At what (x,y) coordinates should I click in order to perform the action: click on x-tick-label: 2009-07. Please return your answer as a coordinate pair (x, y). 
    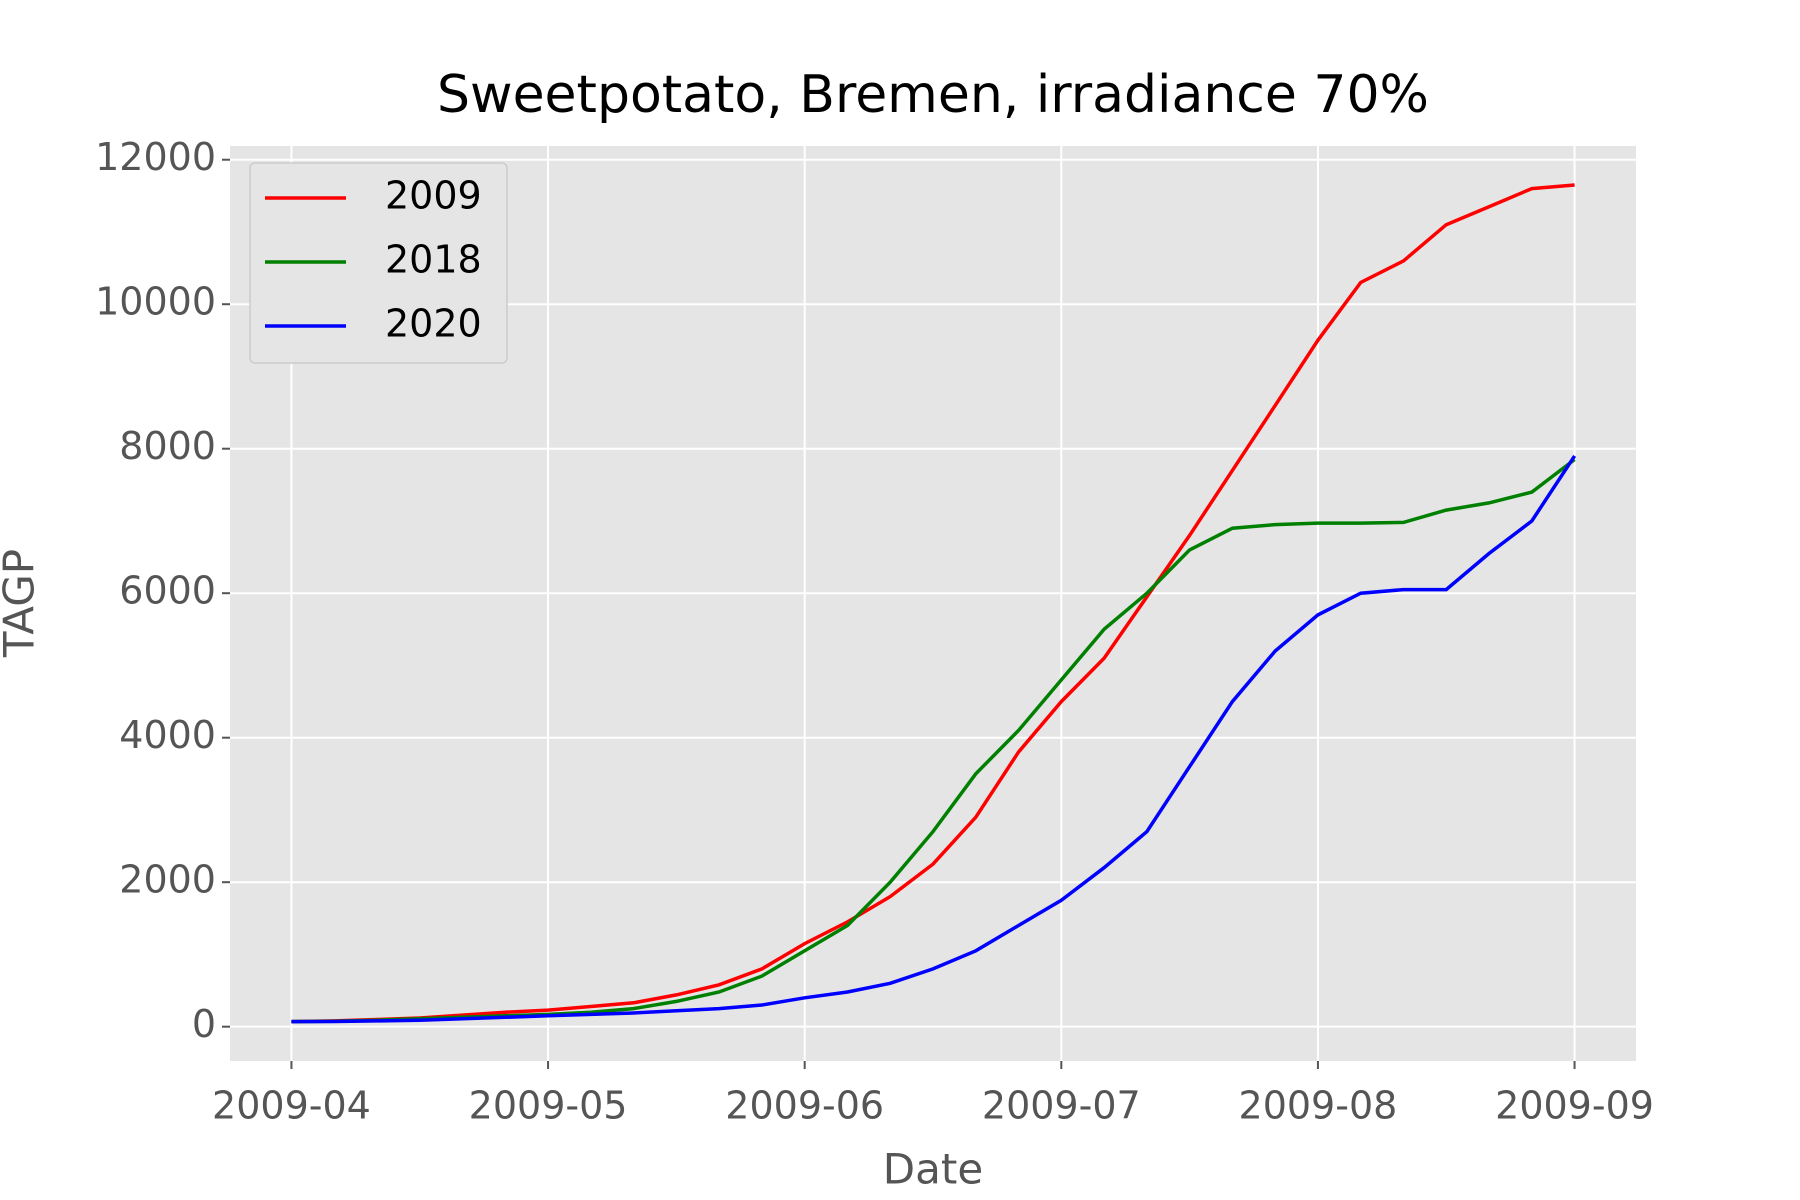
    Looking at the image, I should click on (1061, 1106).